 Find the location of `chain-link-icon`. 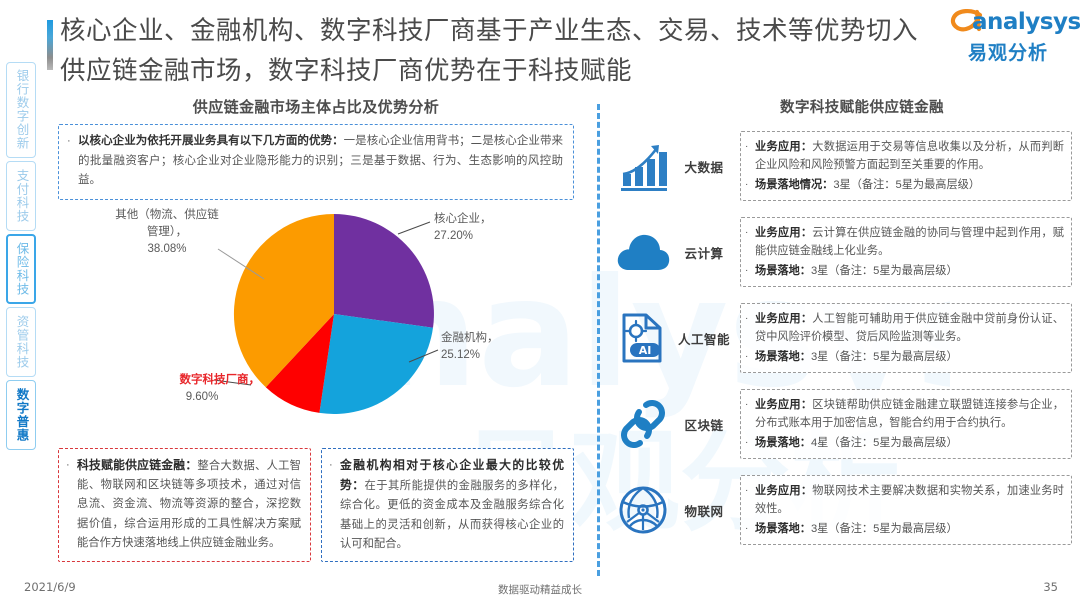

chain-link-icon is located at coordinates (643, 424).